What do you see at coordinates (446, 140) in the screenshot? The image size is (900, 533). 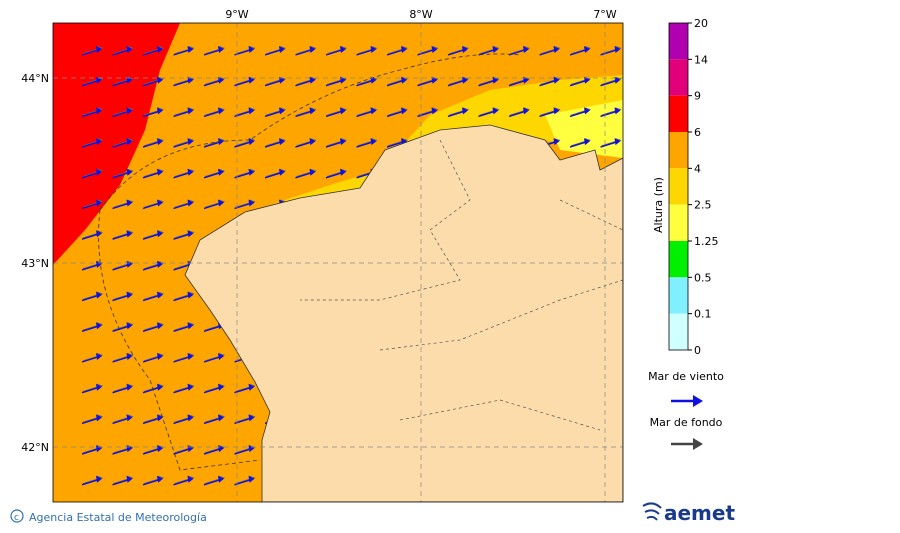 I see `yellow-zone` at bounding box center [446, 140].